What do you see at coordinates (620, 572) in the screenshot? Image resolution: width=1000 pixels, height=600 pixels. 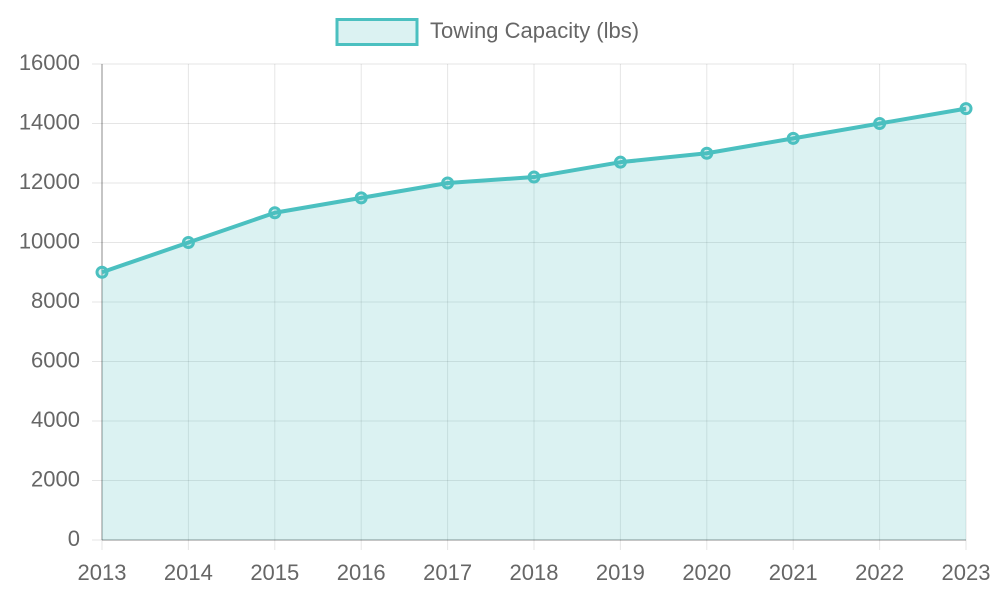 I see `x-tick-label: 2019` at bounding box center [620, 572].